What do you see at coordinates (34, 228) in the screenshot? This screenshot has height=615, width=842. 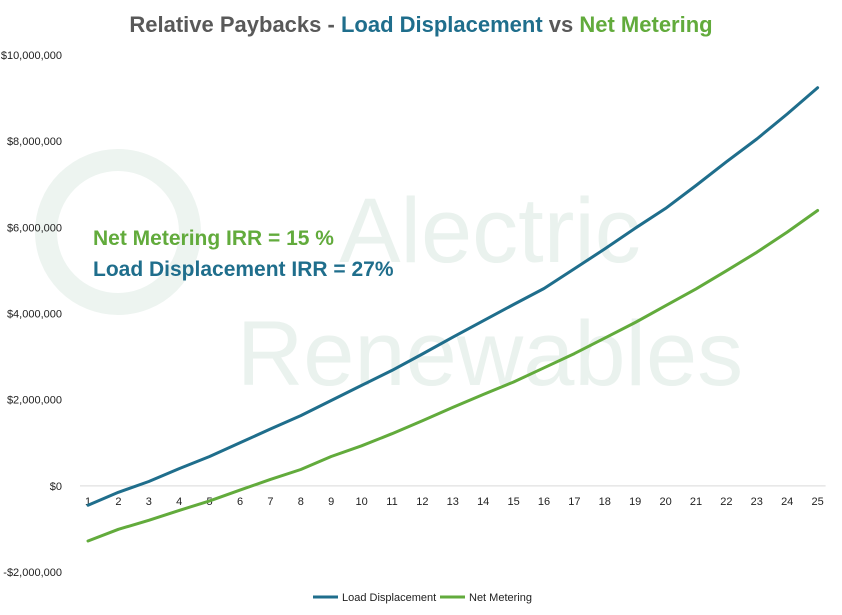 I see `y-tick-label: $6,000,000` at bounding box center [34, 228].